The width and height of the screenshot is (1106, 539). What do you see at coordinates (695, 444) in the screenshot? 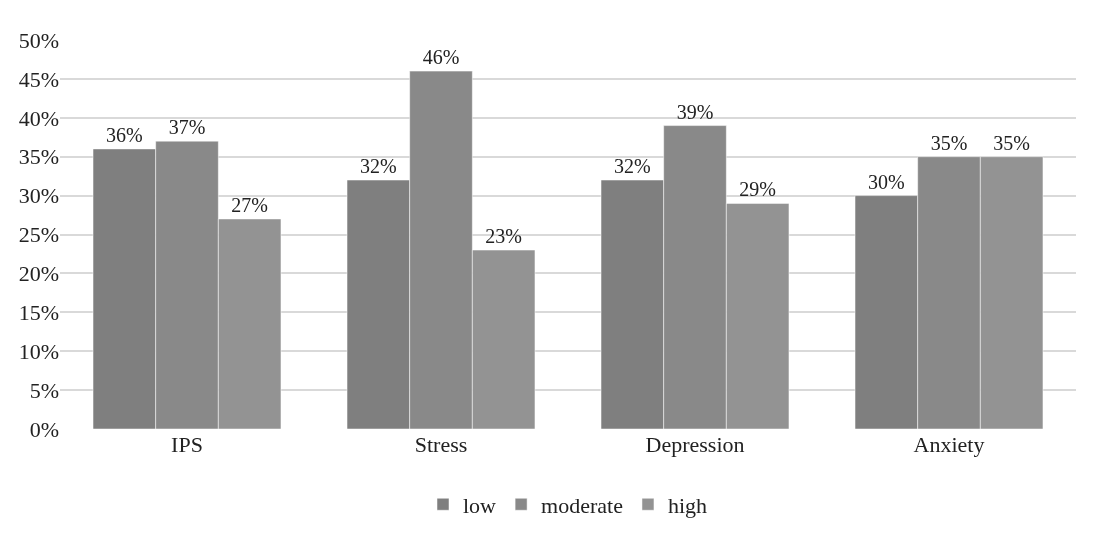
I see `x-tick-label: Depression` at bounding box center [695, 444].